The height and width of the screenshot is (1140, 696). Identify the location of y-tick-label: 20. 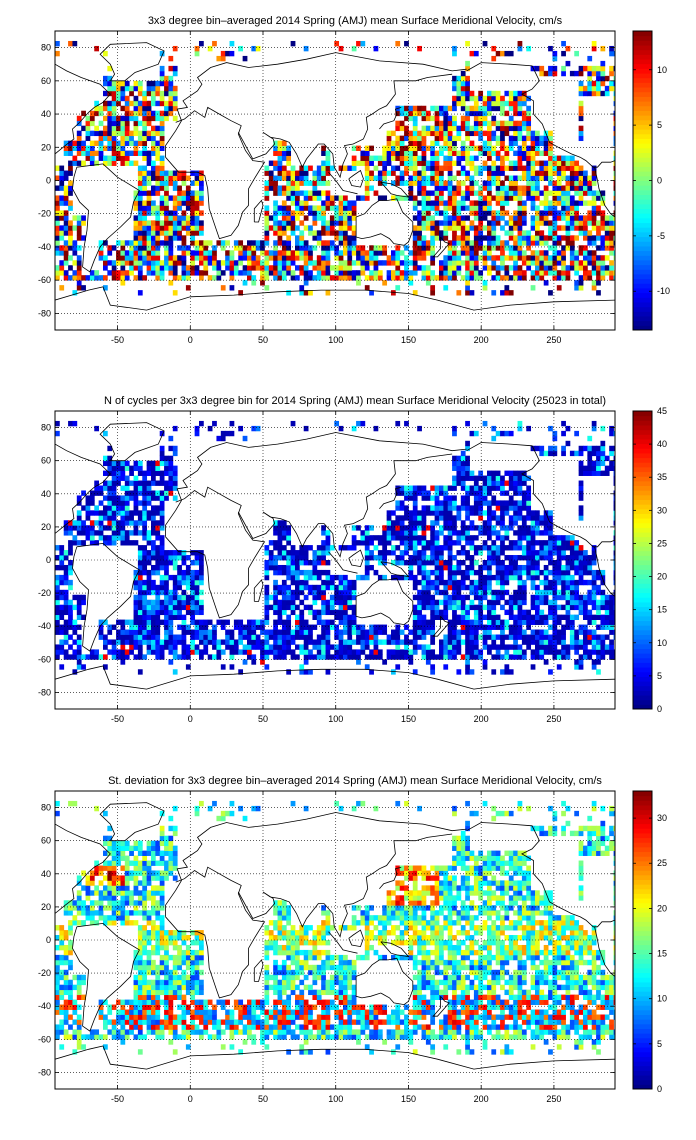
(46, 147).